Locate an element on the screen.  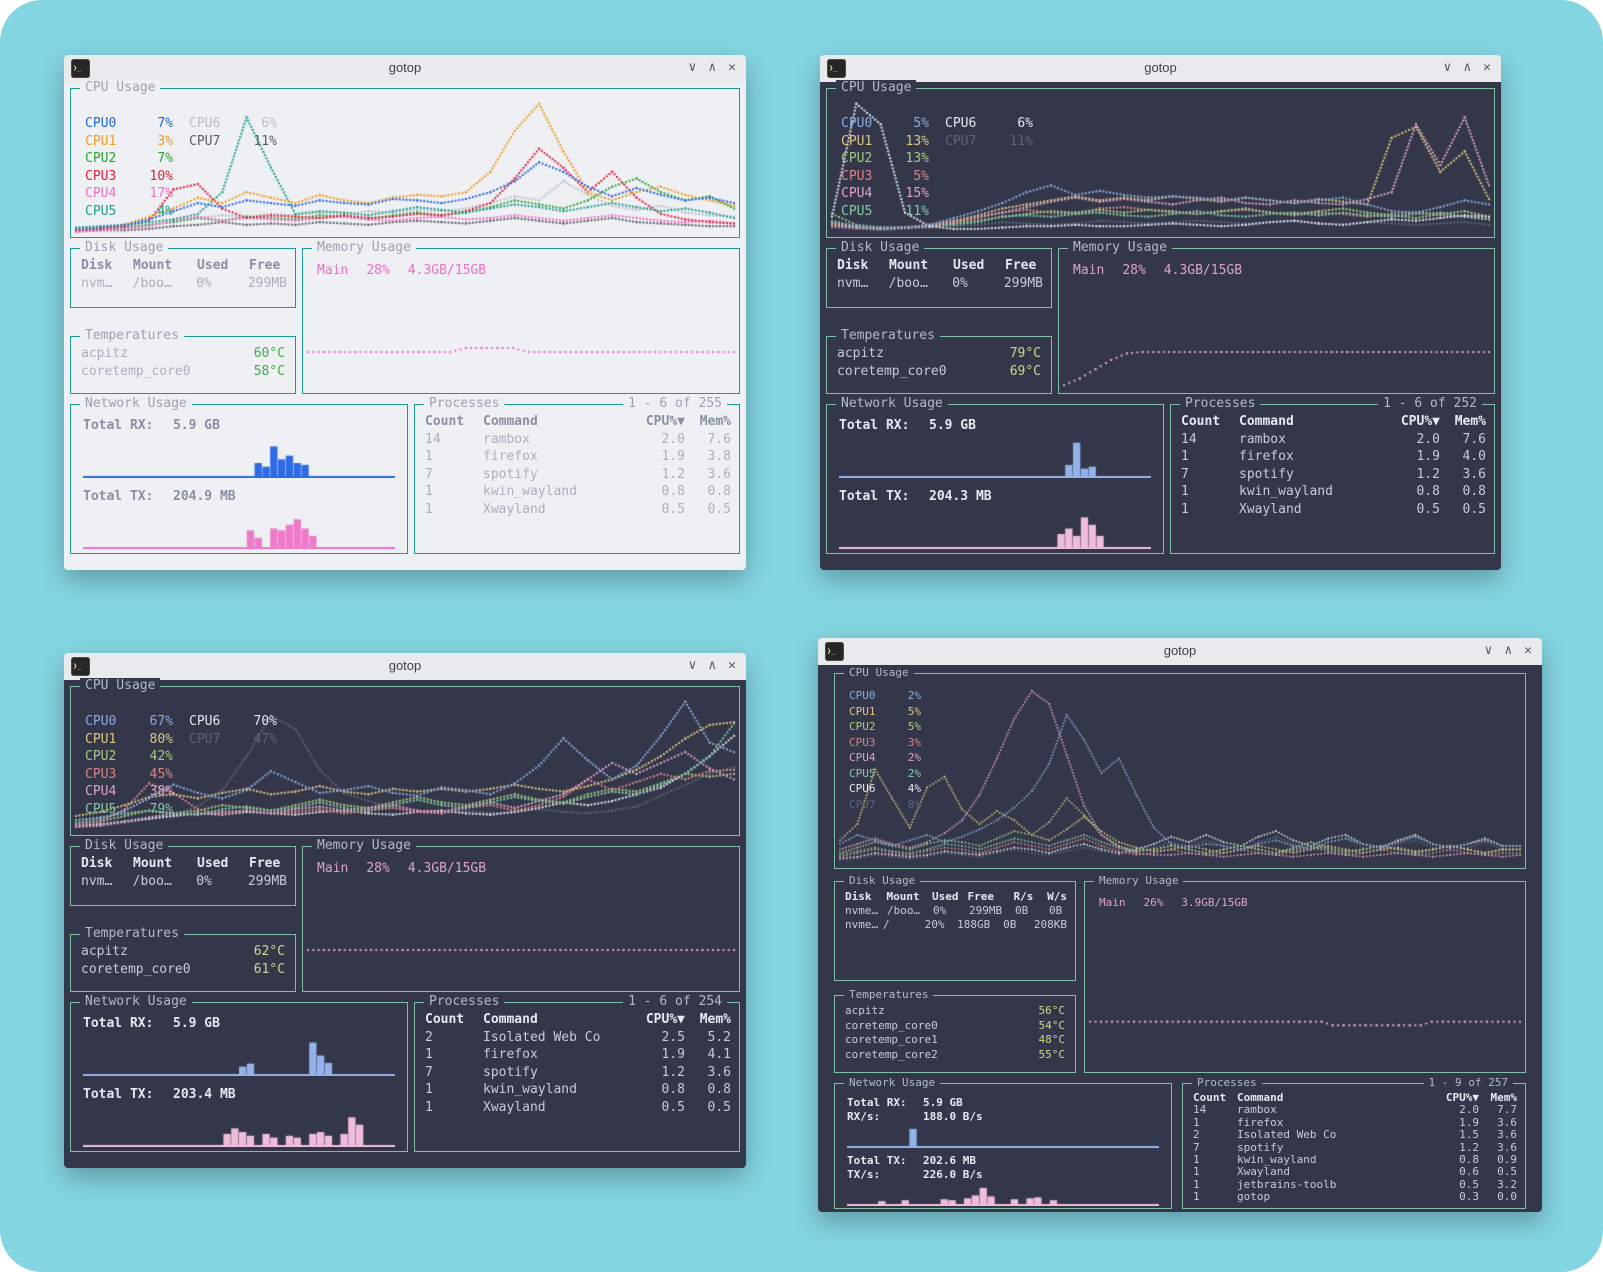
cell: Free is located at coordinates (1021, 265).